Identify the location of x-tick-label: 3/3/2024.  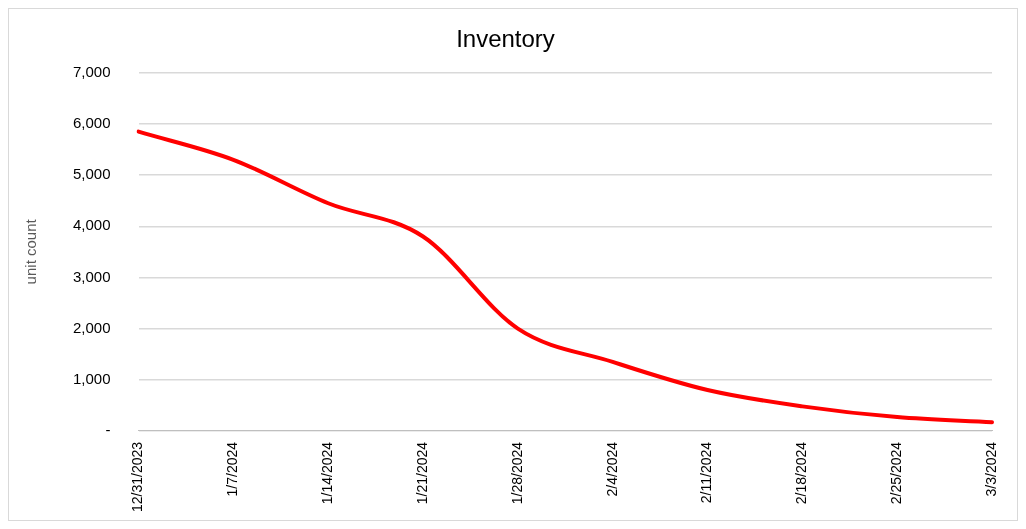
(990, 469).